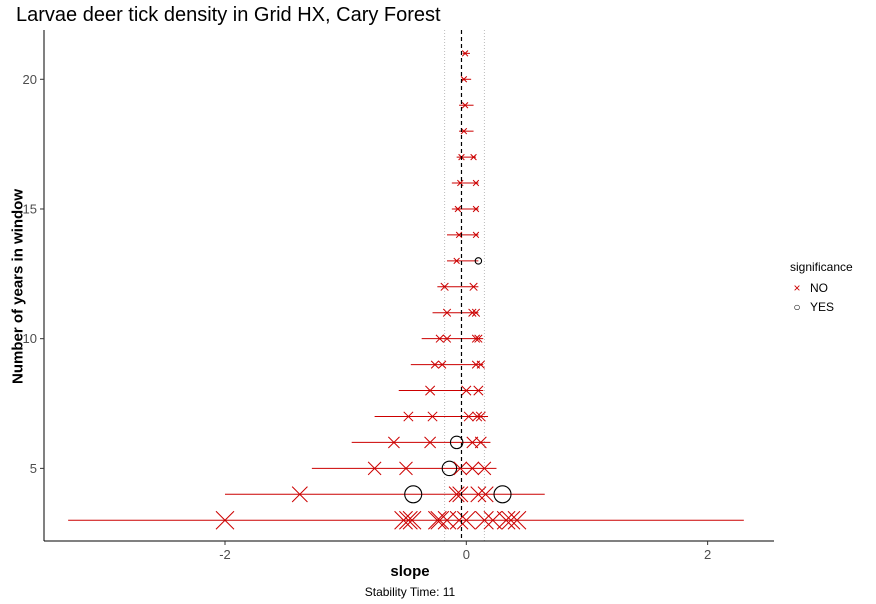 The height and width of the screenshot is (604, 876). I want to click on legend-label-yes: YES, so click(822, 307).